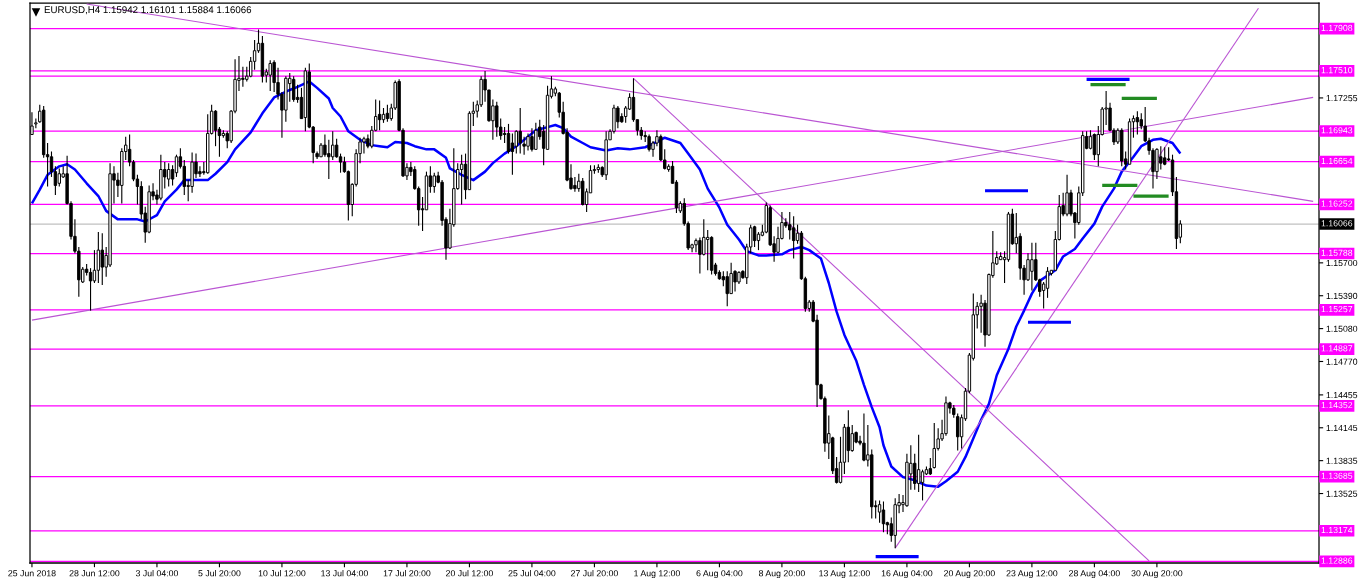 This screenshot has width=1362, height=584. Describe the element at coordinates (1342, 295) in the screenshot. I see `y-tick-label: 1.15390` at that location.